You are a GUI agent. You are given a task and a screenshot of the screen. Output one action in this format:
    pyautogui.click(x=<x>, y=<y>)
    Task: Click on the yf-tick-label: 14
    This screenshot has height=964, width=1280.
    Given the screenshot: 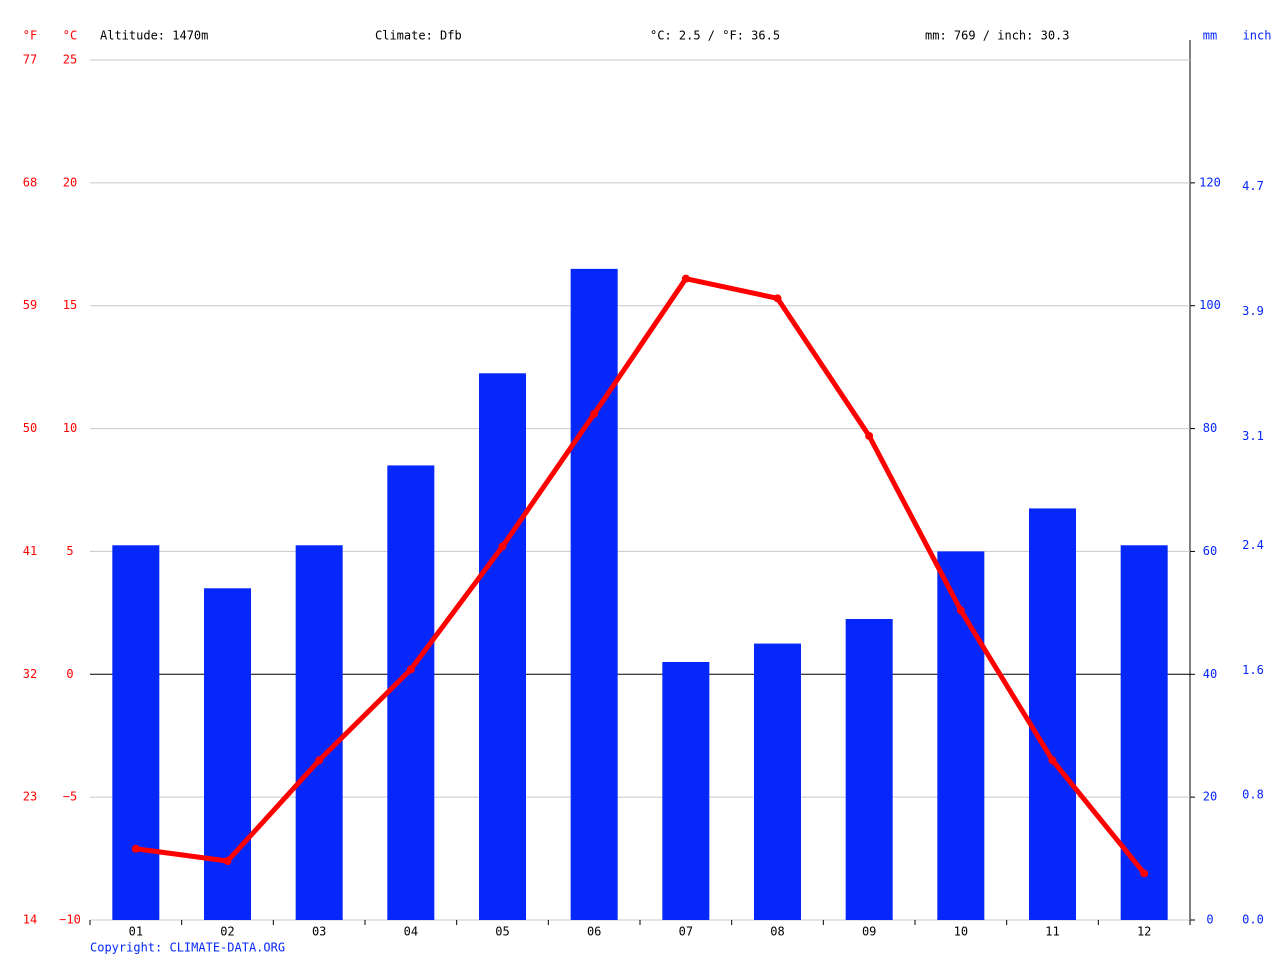 What is the action you would take?
    pyautogui.click(x=30, y=920)
    